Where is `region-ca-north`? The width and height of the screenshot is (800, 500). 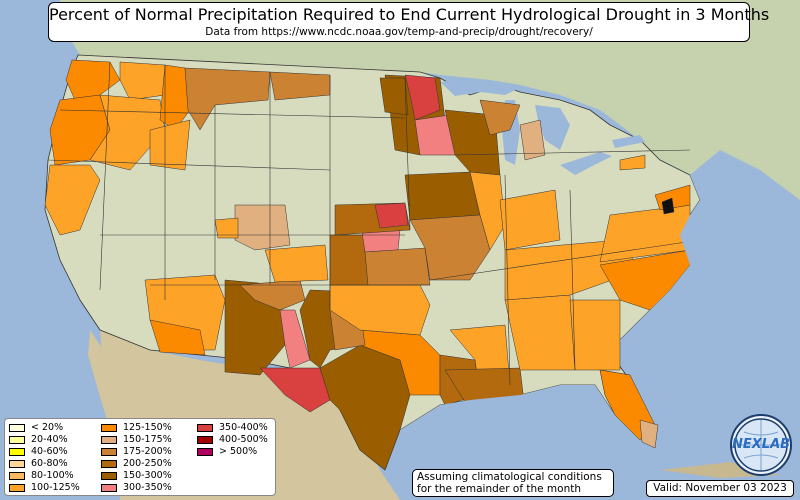
region-ca-north is located at coordinates (72, 200).